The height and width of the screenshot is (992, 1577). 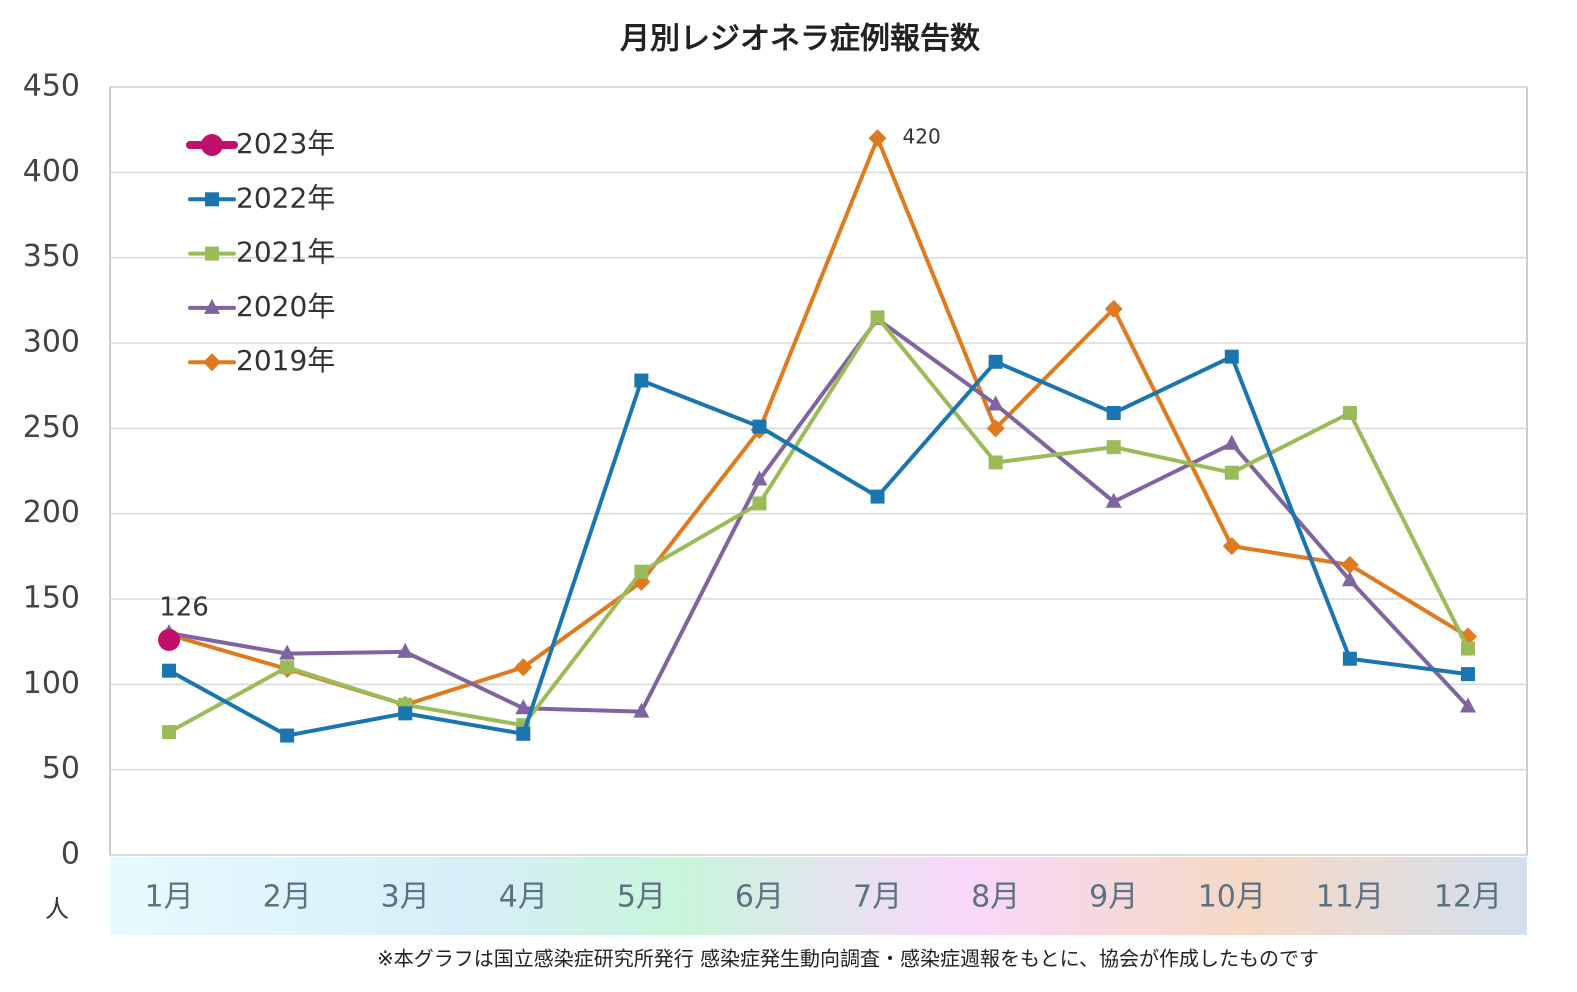 What do you see at coordinates (61, 768) in the screenshot?
I see `y-tick-label: 50` at bounding box center [61, 768].